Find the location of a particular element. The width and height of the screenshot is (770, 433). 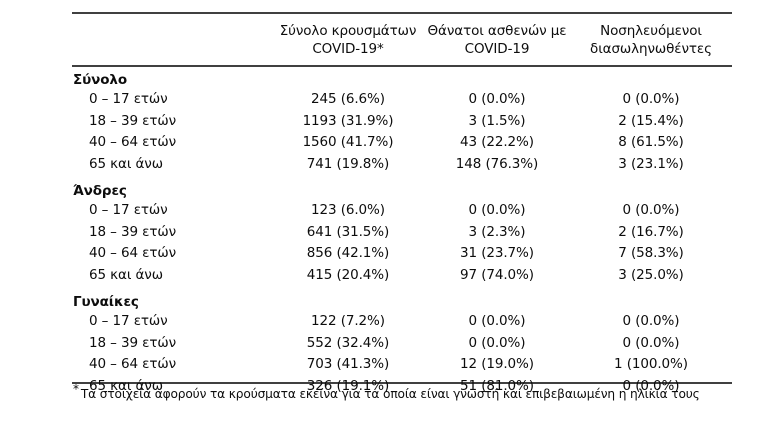

section-label: Άνδρες is located at coordinates (100, 191).